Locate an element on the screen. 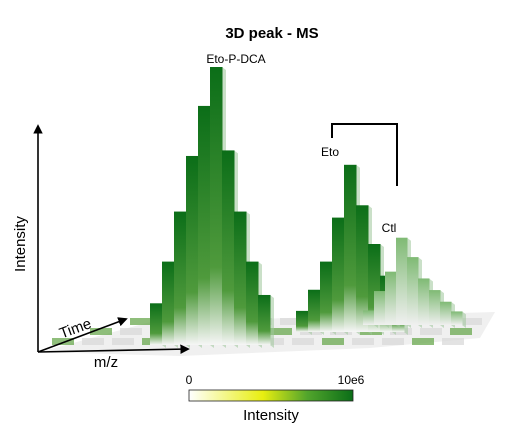 This screenshot has height=433, width=507. series-label-eto-p-dca: Eto-P-DCA is located at coordinates (235, 59).